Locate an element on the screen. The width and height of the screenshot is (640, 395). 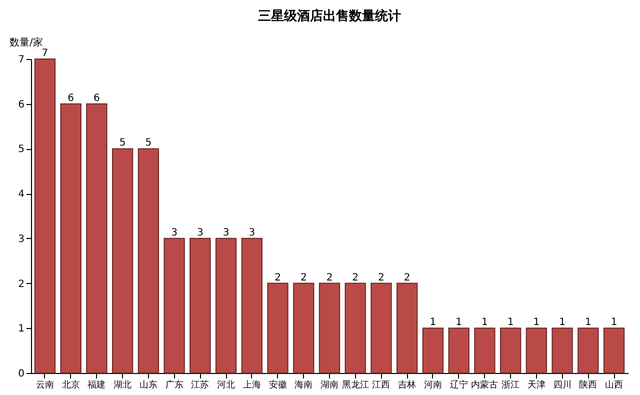
x-tick-label: 山东 is located at coordinates (148, 385).